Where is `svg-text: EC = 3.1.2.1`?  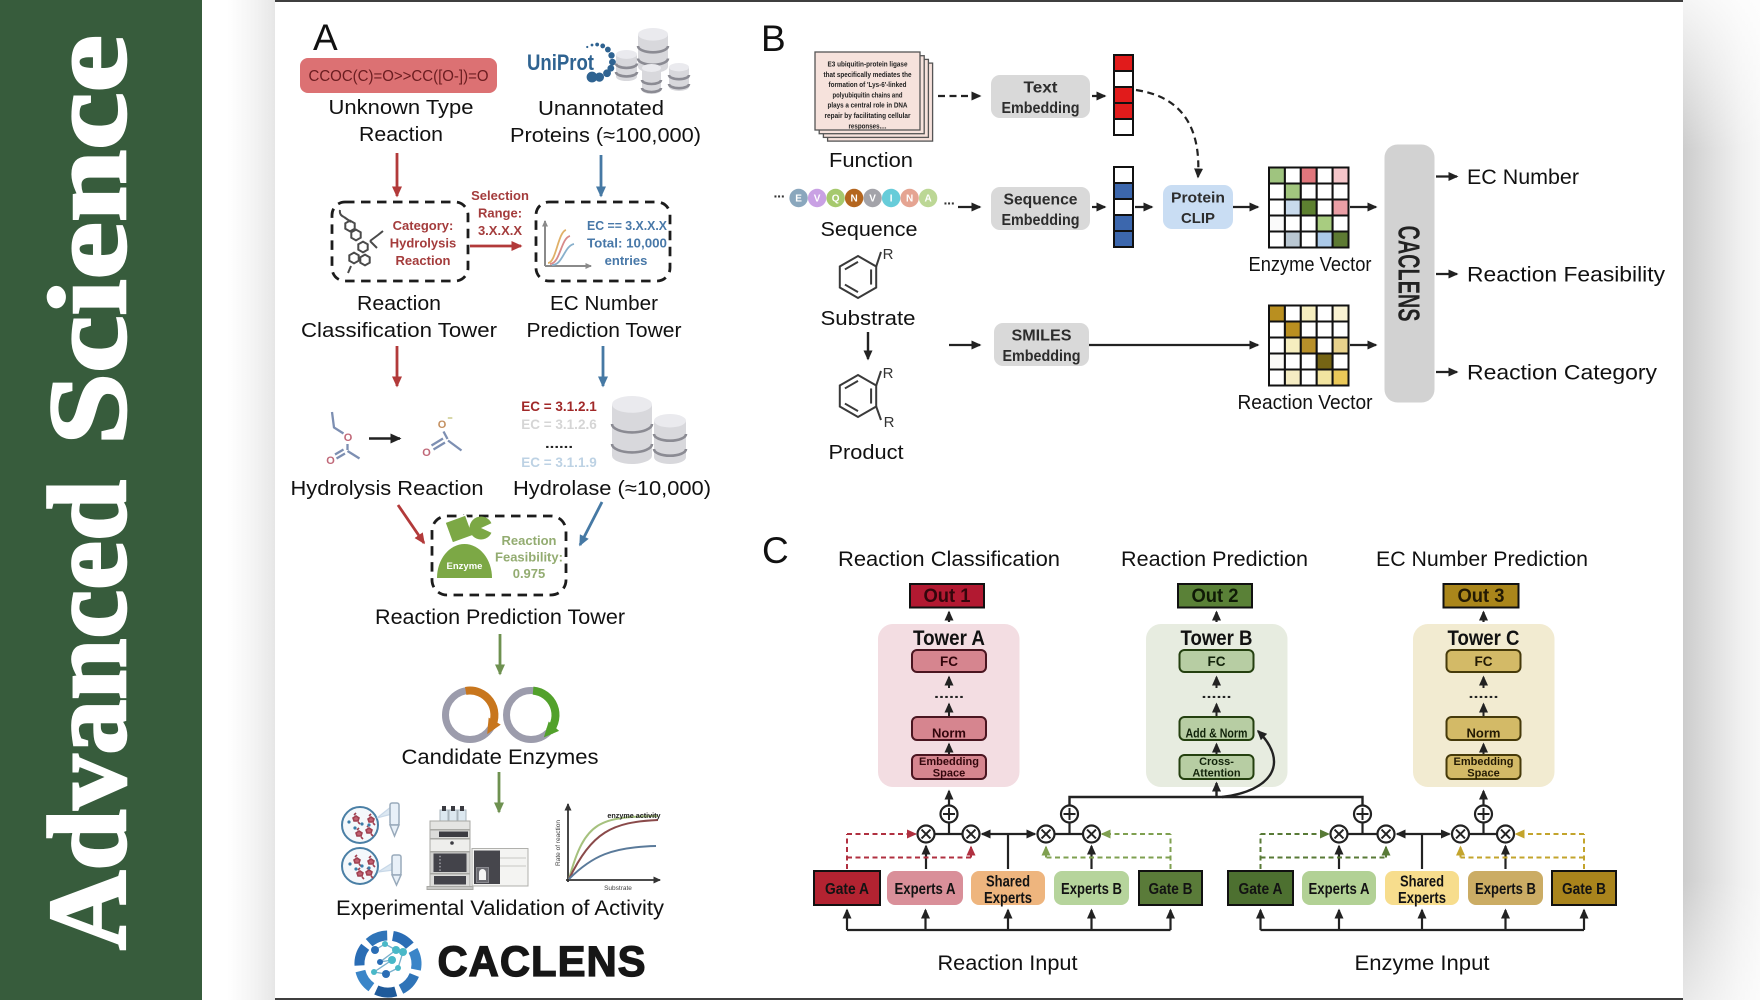 svg-text: EC = 3.1.2.1 is located at coordinates (559, 406).